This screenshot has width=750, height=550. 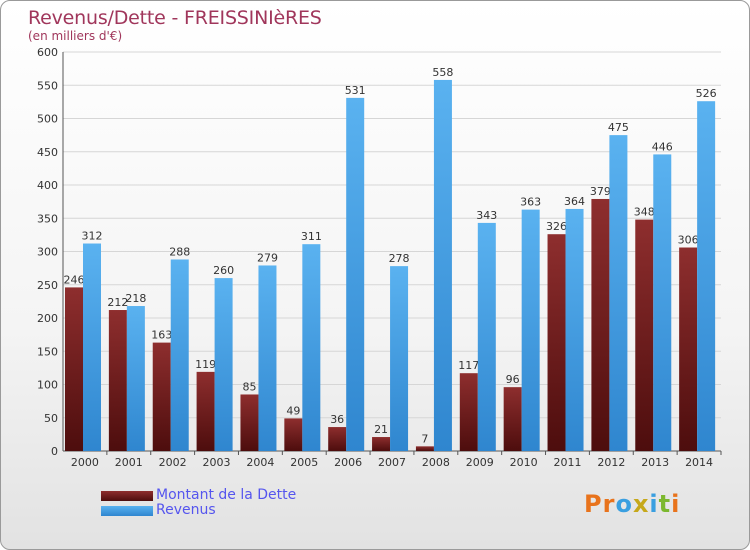 I want to click on bar-dette-2007, so click(x=381, y=444).